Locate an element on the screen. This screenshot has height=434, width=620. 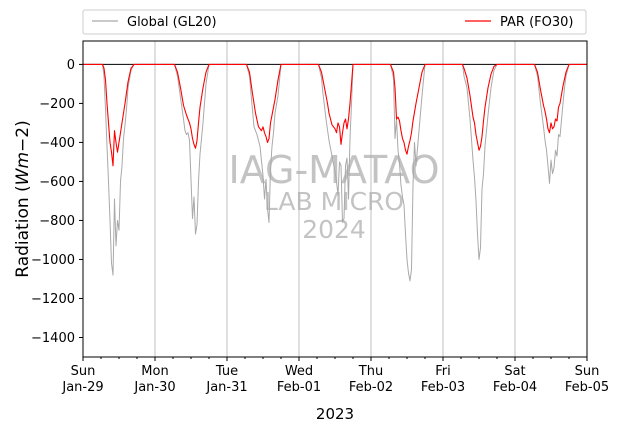
legend: Global (GL20) PAR (FO30) is located at coordinates (334, 22).